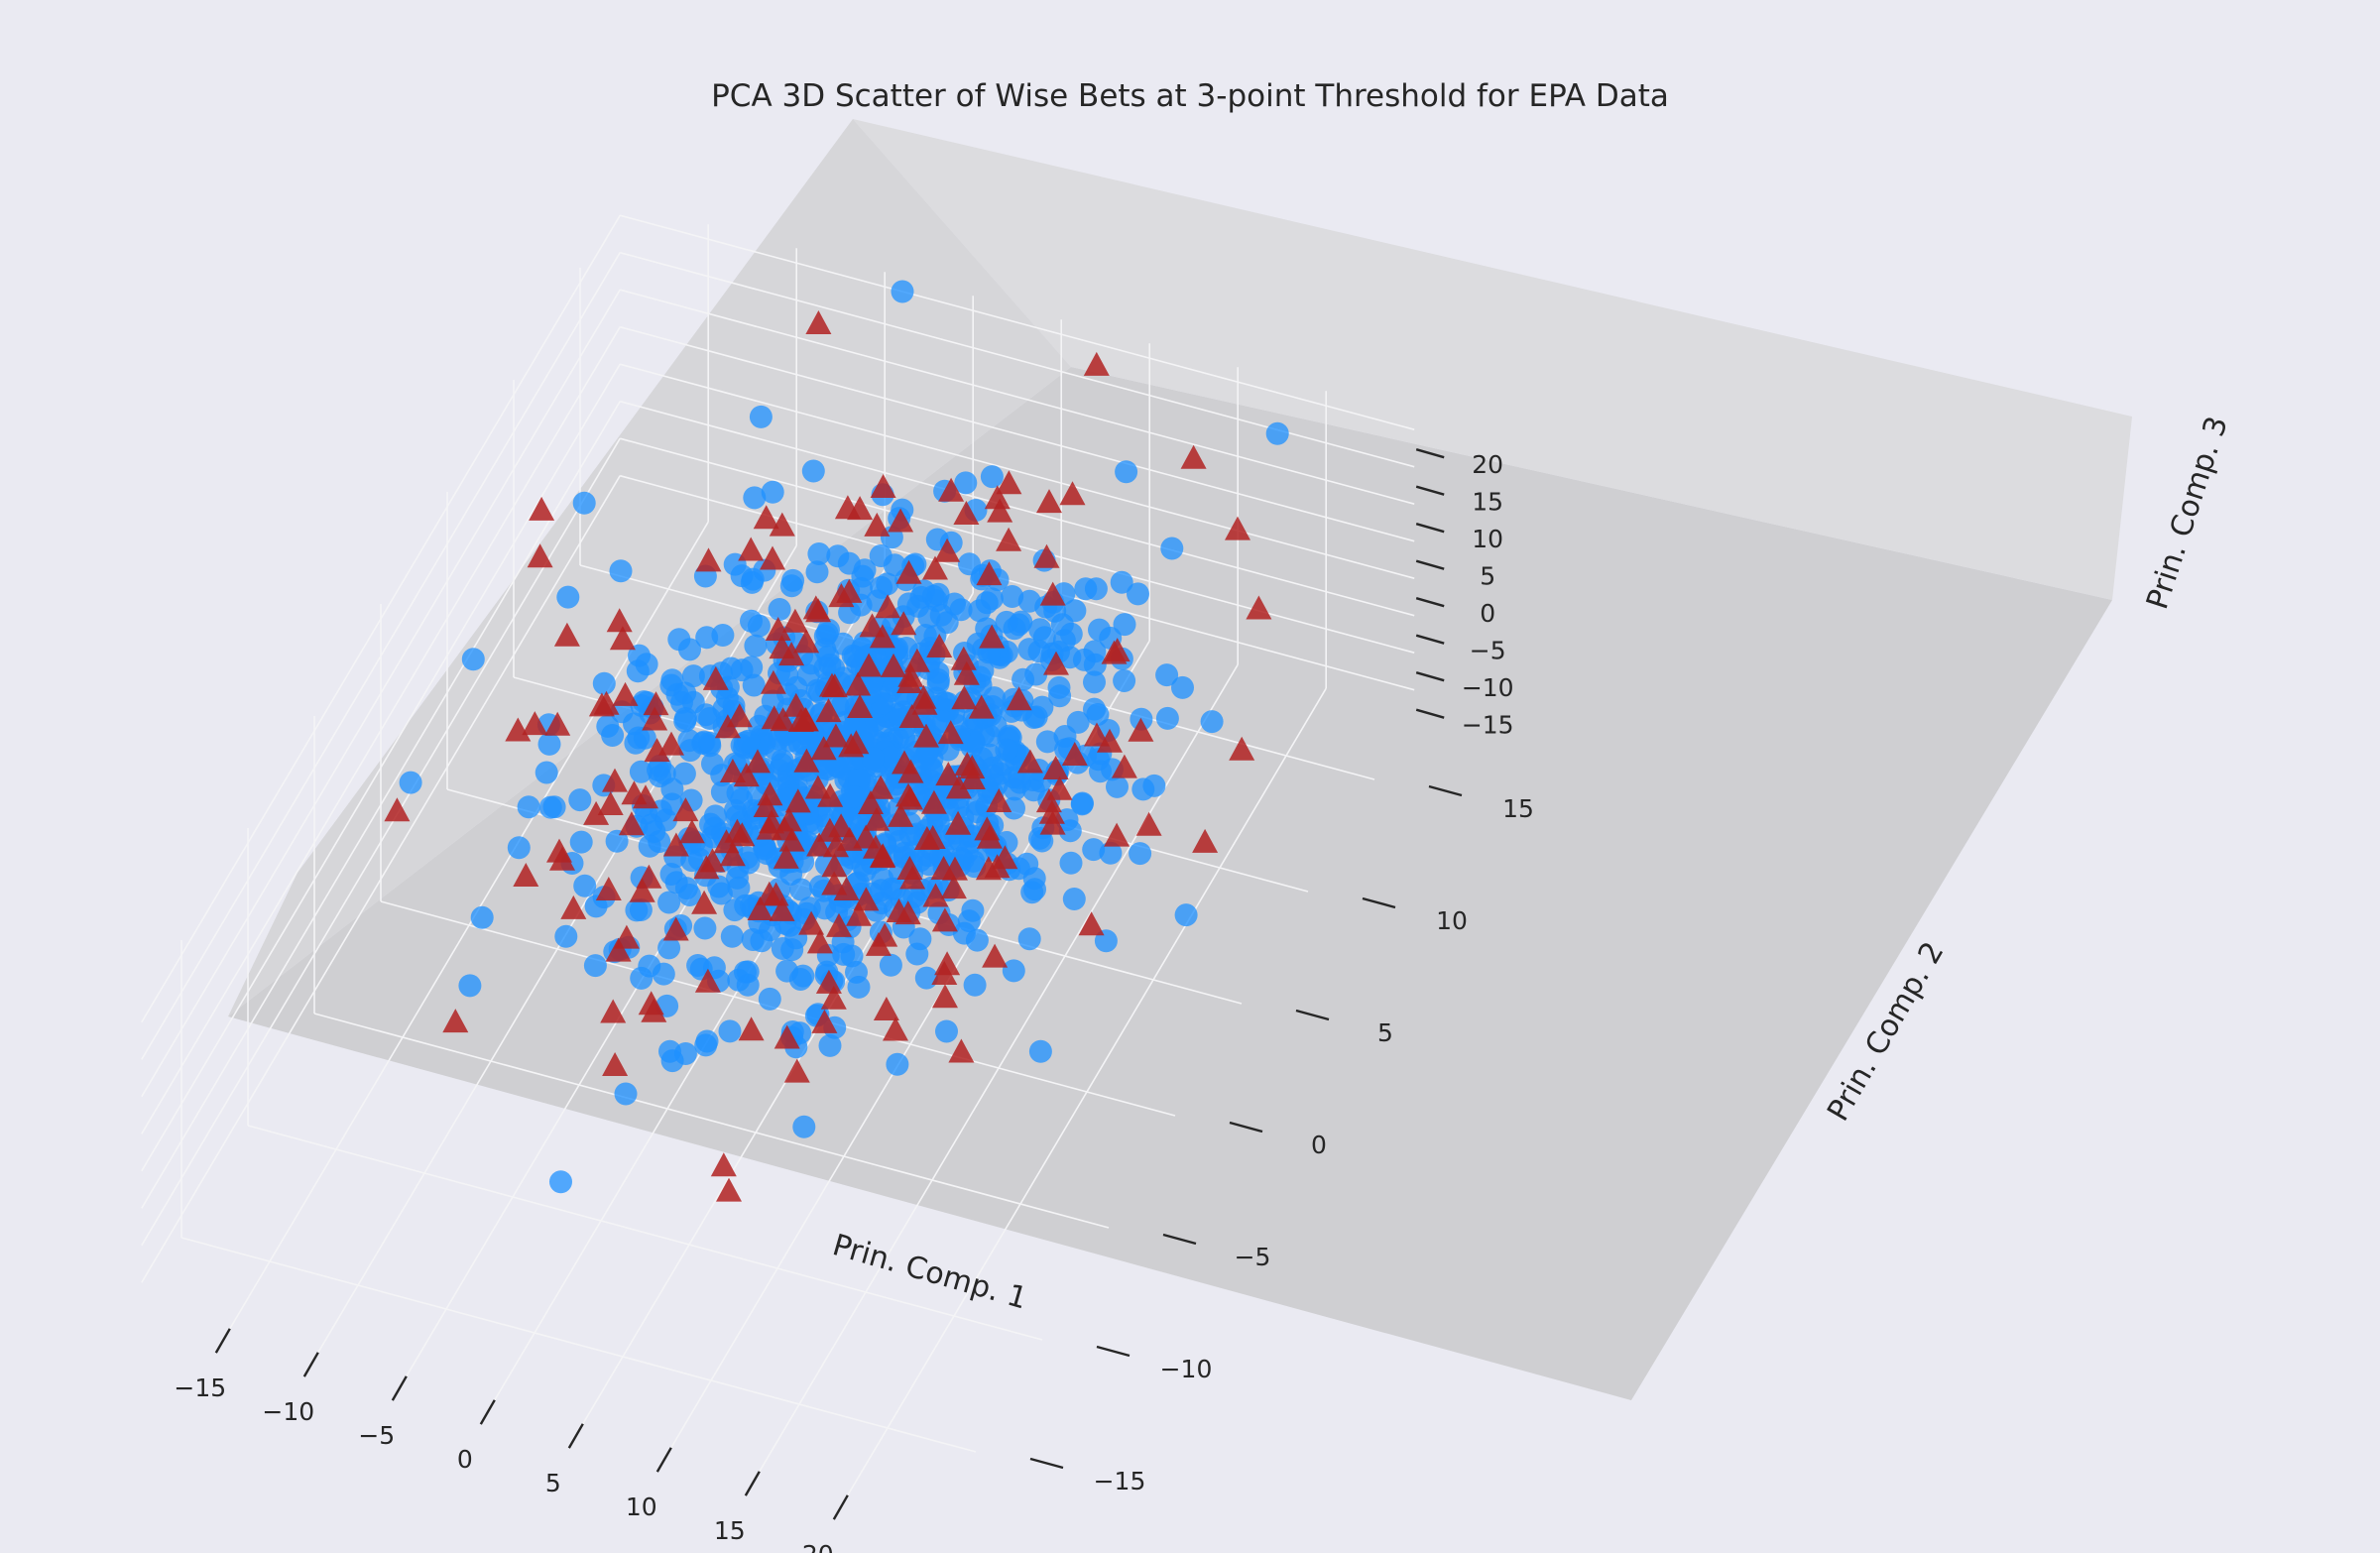  I want to click on y-tick-label: 0, so click(1319, 1145).